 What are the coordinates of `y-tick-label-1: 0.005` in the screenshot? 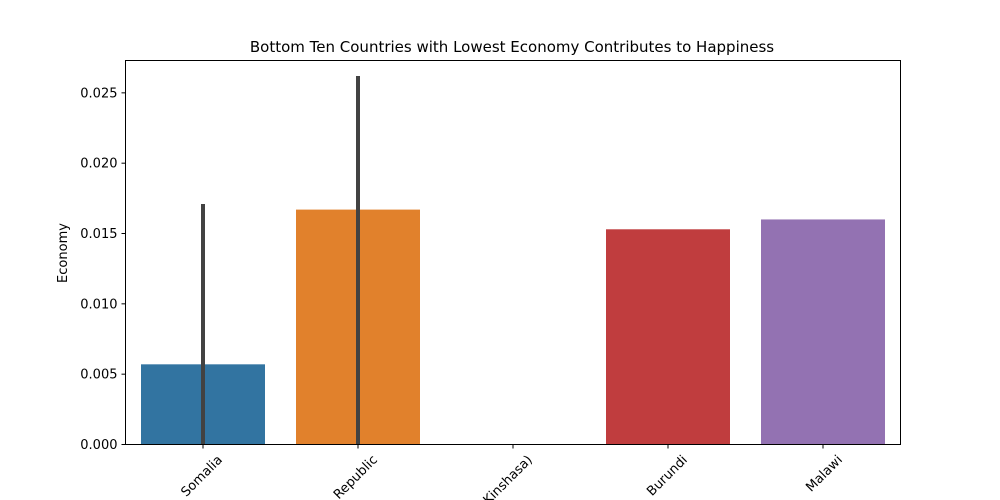 It's located at (98, 375).